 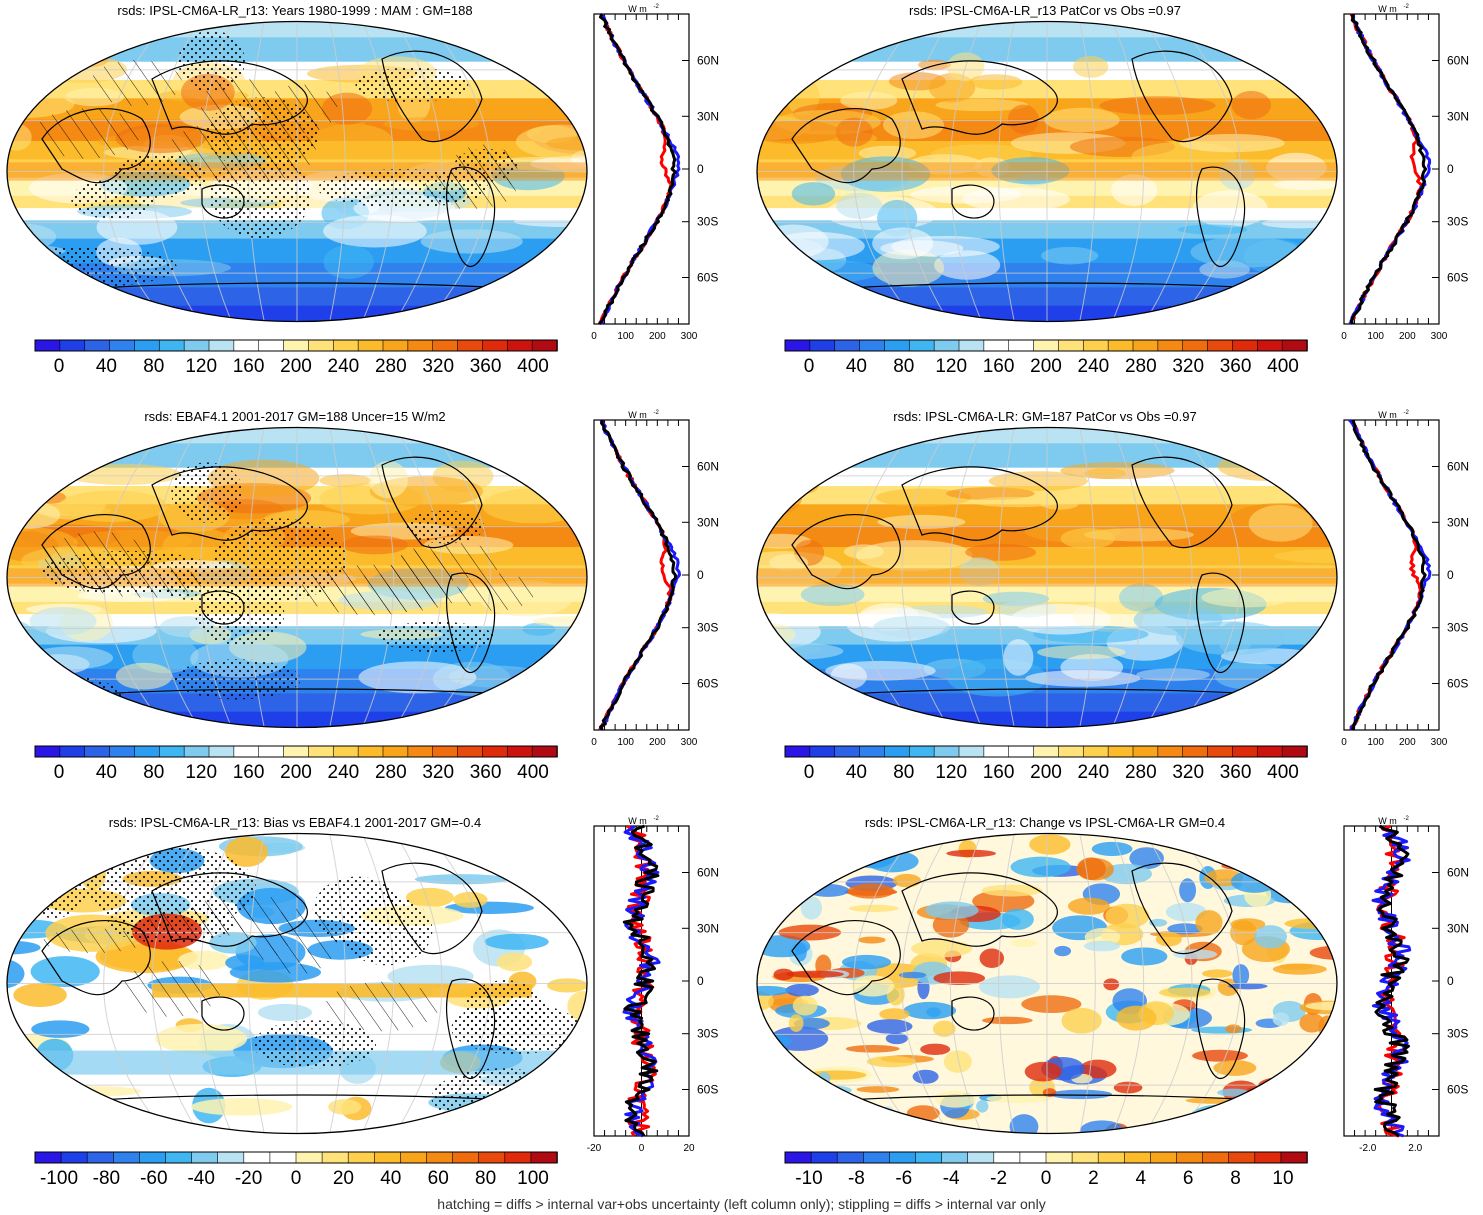 What do you see at coordinates (297, 983) in the screenshot?
I see `map-frame` at bounding box center [297, 983].